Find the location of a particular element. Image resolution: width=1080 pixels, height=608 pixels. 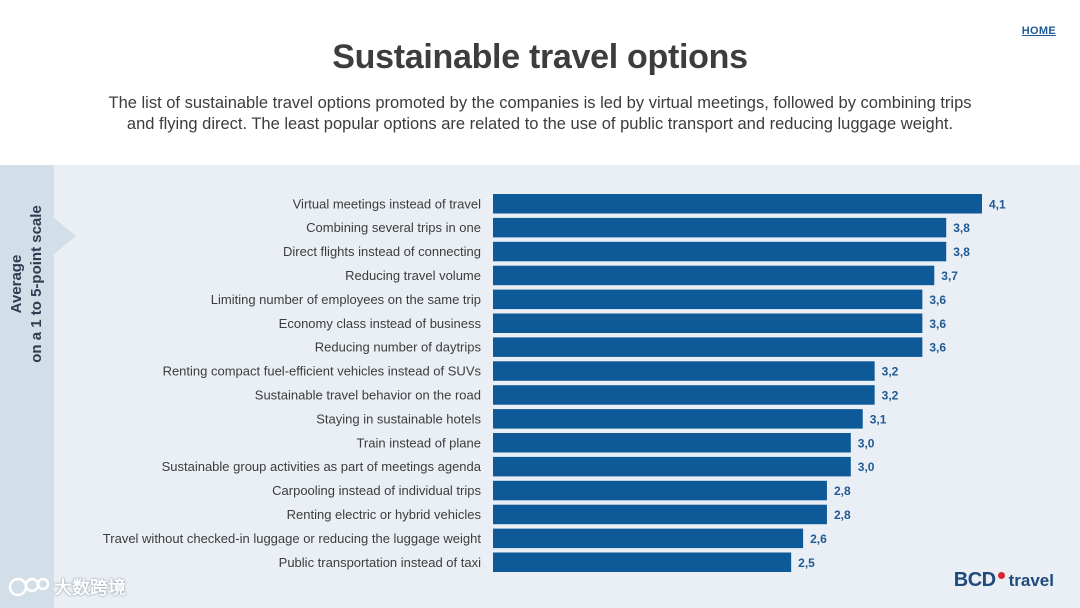

category-label: Train instead of plane is located at coordinates (418, 442).